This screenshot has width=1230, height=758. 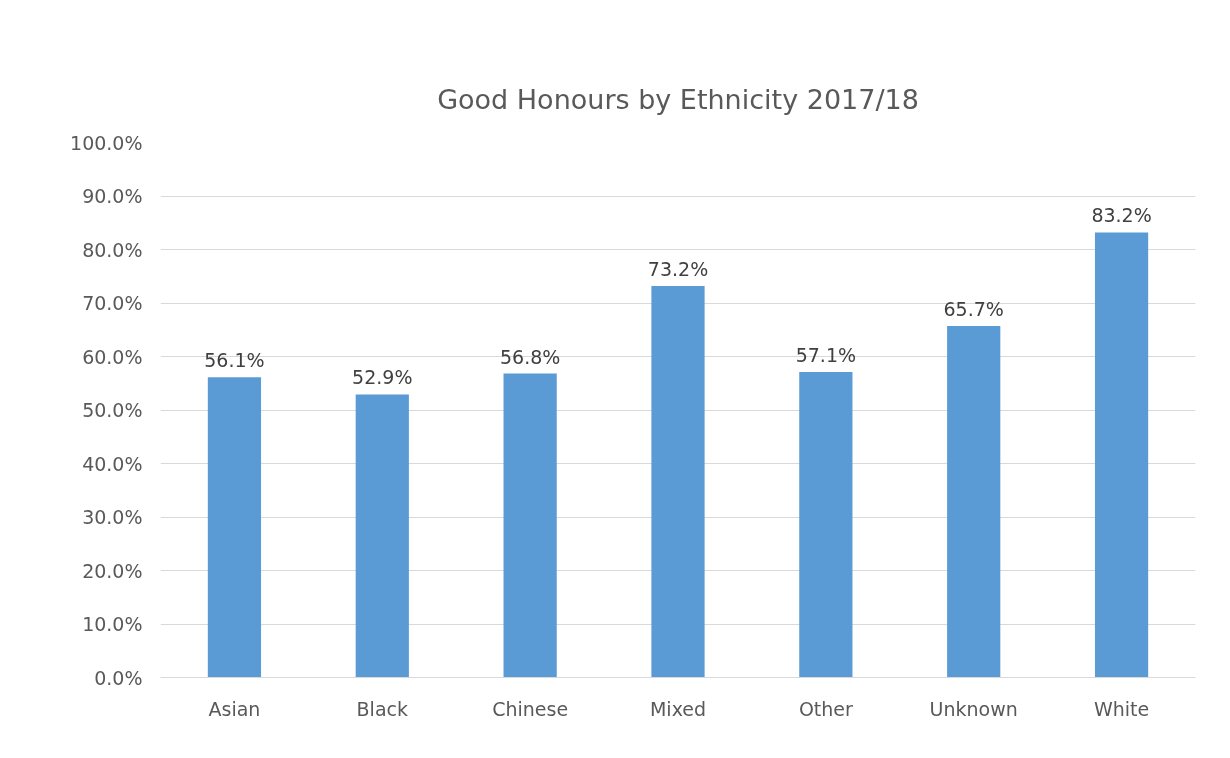 What do you see at coordinates (234, 360) in the screenshot?
I see `data-label: 56.1%` at bounding box center [234, 360].